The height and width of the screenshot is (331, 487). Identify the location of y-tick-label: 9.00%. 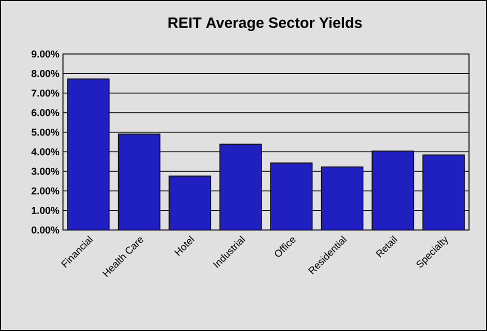
(46, 54).